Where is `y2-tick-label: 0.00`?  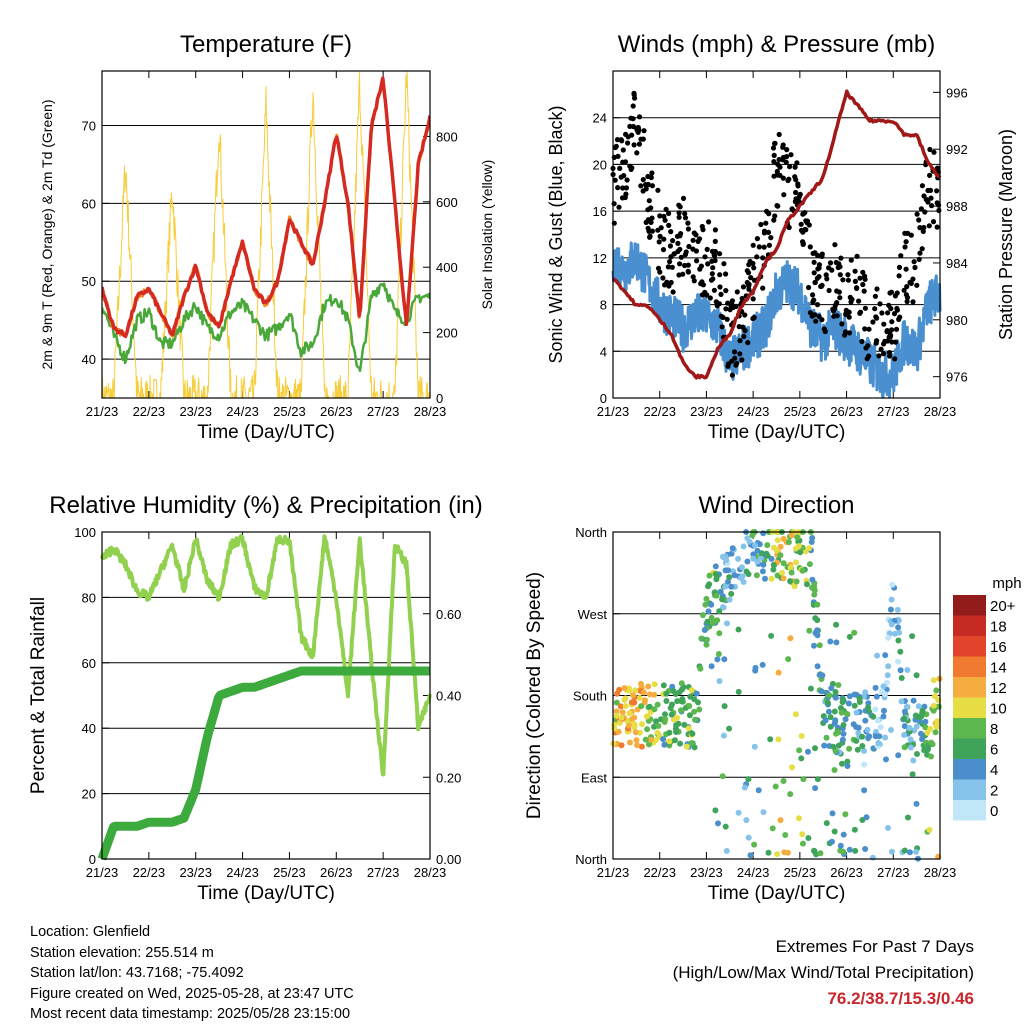
y2-tick-label: 0.00 is located at coordinates (448, 859).